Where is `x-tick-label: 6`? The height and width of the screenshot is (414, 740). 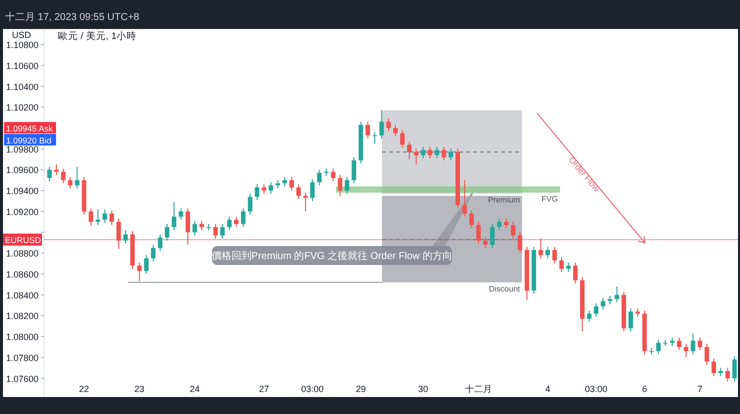 x-tick-label: 6 is located at coordinates (645, 389).